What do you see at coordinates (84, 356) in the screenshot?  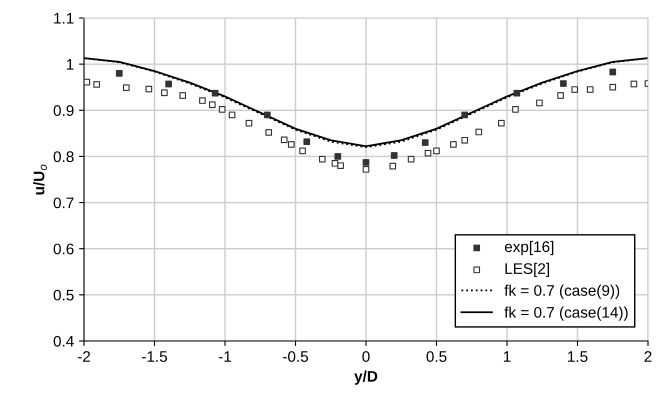 I see `x-tick-label: -2` at bounding box center [84, 356].